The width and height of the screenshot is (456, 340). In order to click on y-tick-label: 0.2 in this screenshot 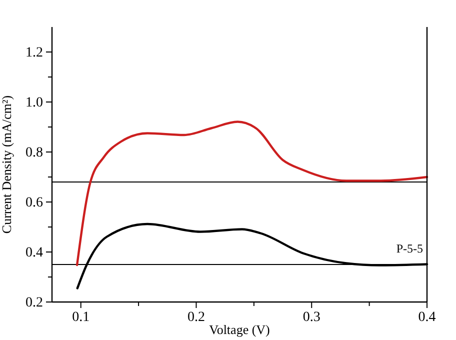, I will do `click(34, 302)`.